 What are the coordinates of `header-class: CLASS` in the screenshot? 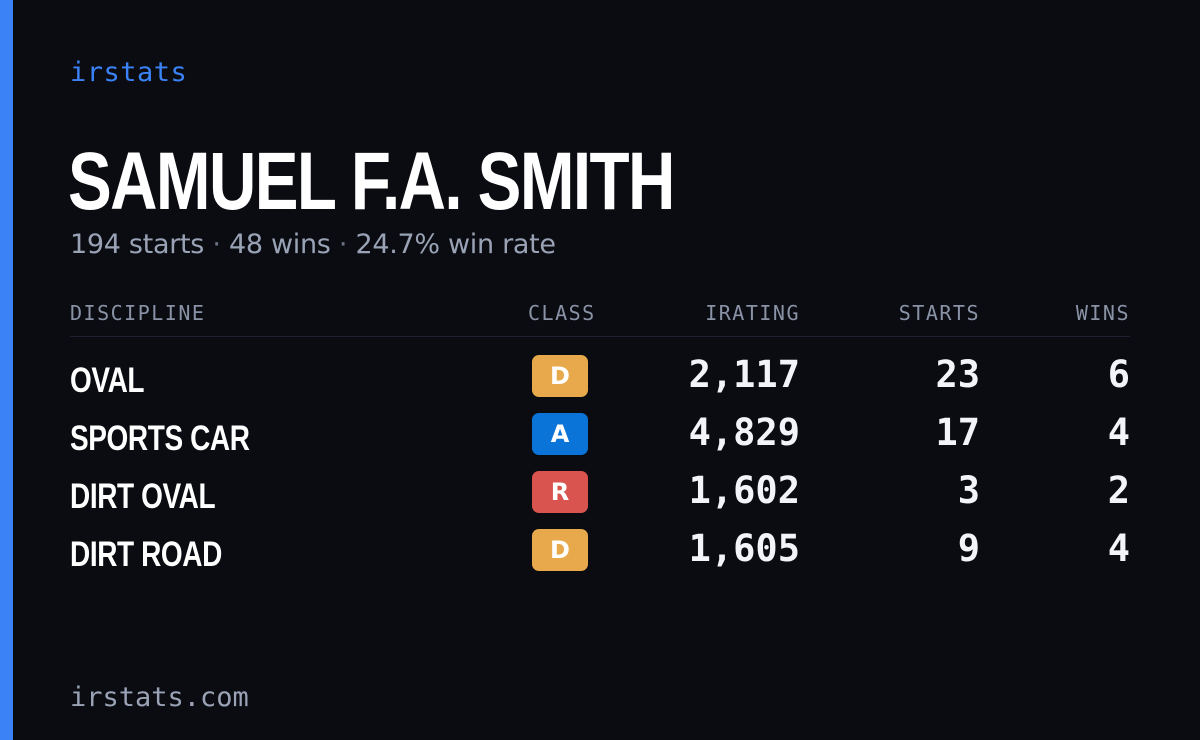 It's located at (562, 313).